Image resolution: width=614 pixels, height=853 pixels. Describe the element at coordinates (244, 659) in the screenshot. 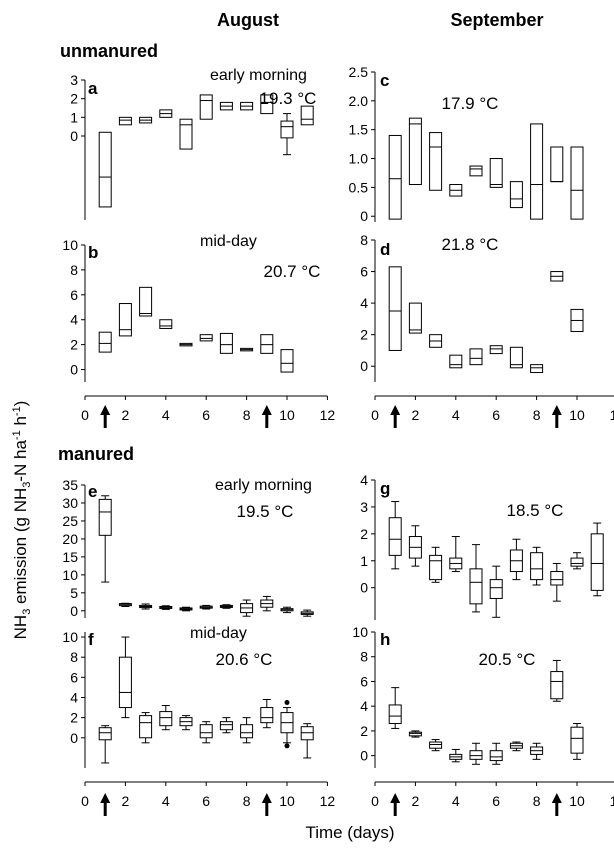

I see `panel-temperature: 20.6 °C` at that location.